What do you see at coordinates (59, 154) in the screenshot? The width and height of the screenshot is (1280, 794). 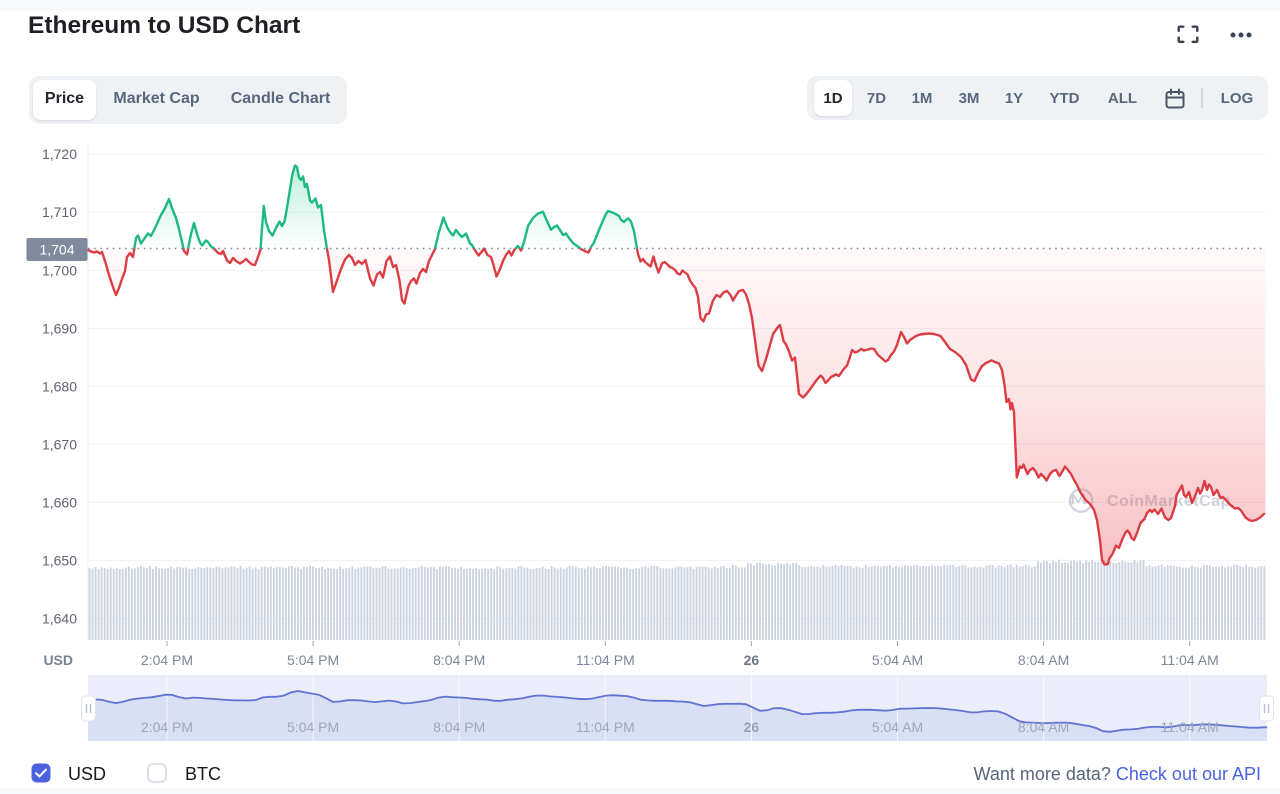 I see `svg-text: 1,720` at bounding box center [59, 154].